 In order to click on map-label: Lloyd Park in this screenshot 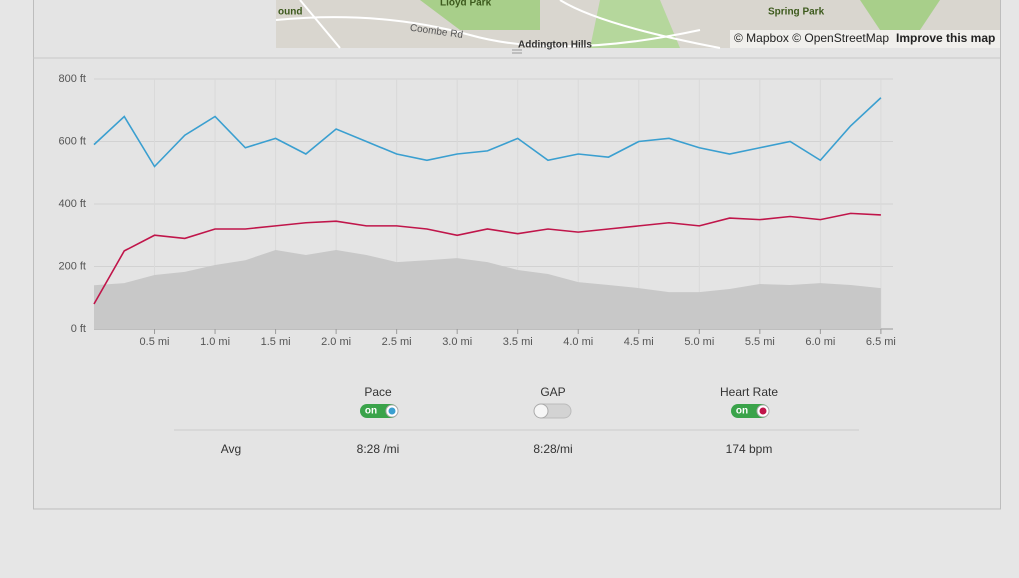, I will do `click(466, 4)`.